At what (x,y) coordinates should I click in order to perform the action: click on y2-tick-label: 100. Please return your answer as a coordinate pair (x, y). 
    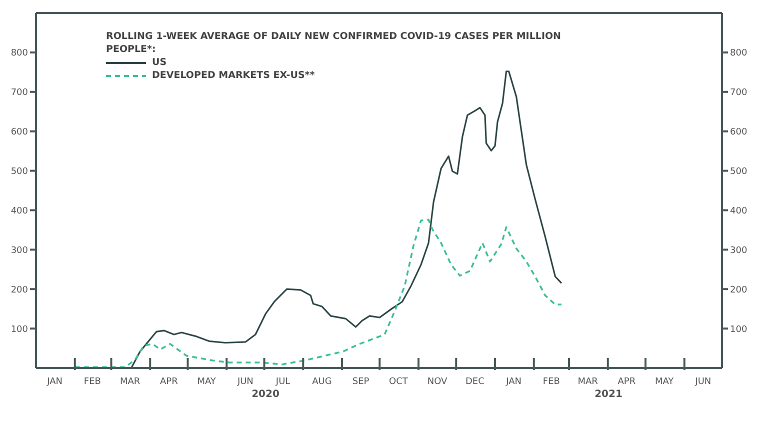
    Looking at the image, I should click on (739, 329).